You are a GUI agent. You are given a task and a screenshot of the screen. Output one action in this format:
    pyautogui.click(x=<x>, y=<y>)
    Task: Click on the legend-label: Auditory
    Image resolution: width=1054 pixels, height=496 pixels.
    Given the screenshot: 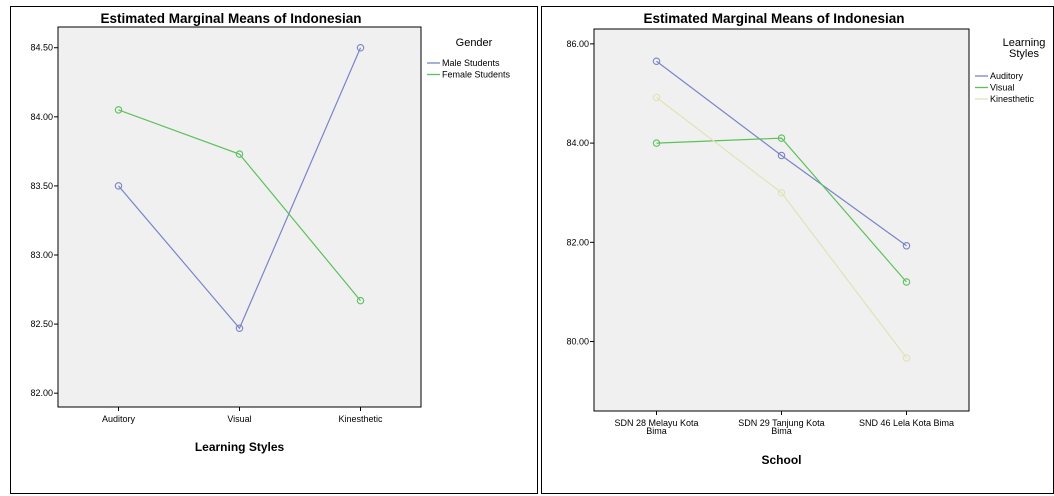 What is the action you would take?
    pyautogui.click(x=1007, y=76)
    